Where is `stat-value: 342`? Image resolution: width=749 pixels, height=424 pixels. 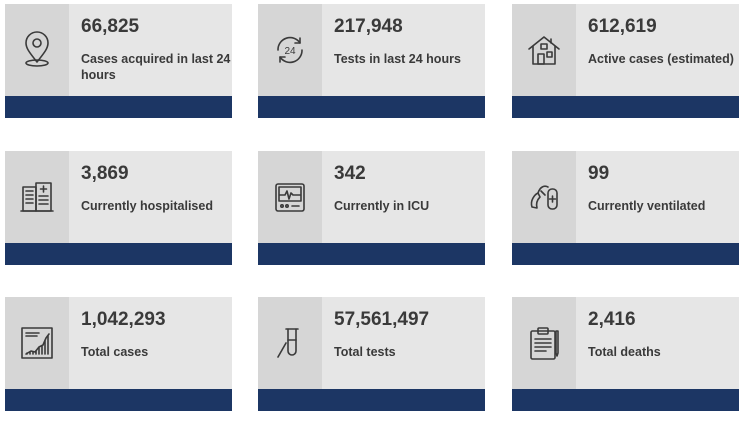 stat-value: 342 is located at coordinates (350, 173).